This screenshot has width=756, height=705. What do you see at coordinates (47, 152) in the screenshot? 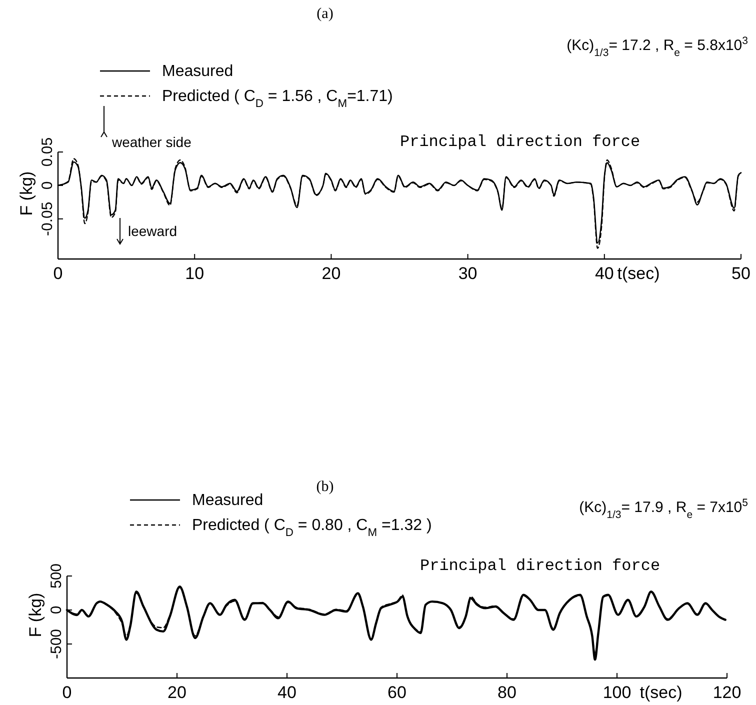
I see `y-tick-label: 0.05` at bounding box center [47, 152].